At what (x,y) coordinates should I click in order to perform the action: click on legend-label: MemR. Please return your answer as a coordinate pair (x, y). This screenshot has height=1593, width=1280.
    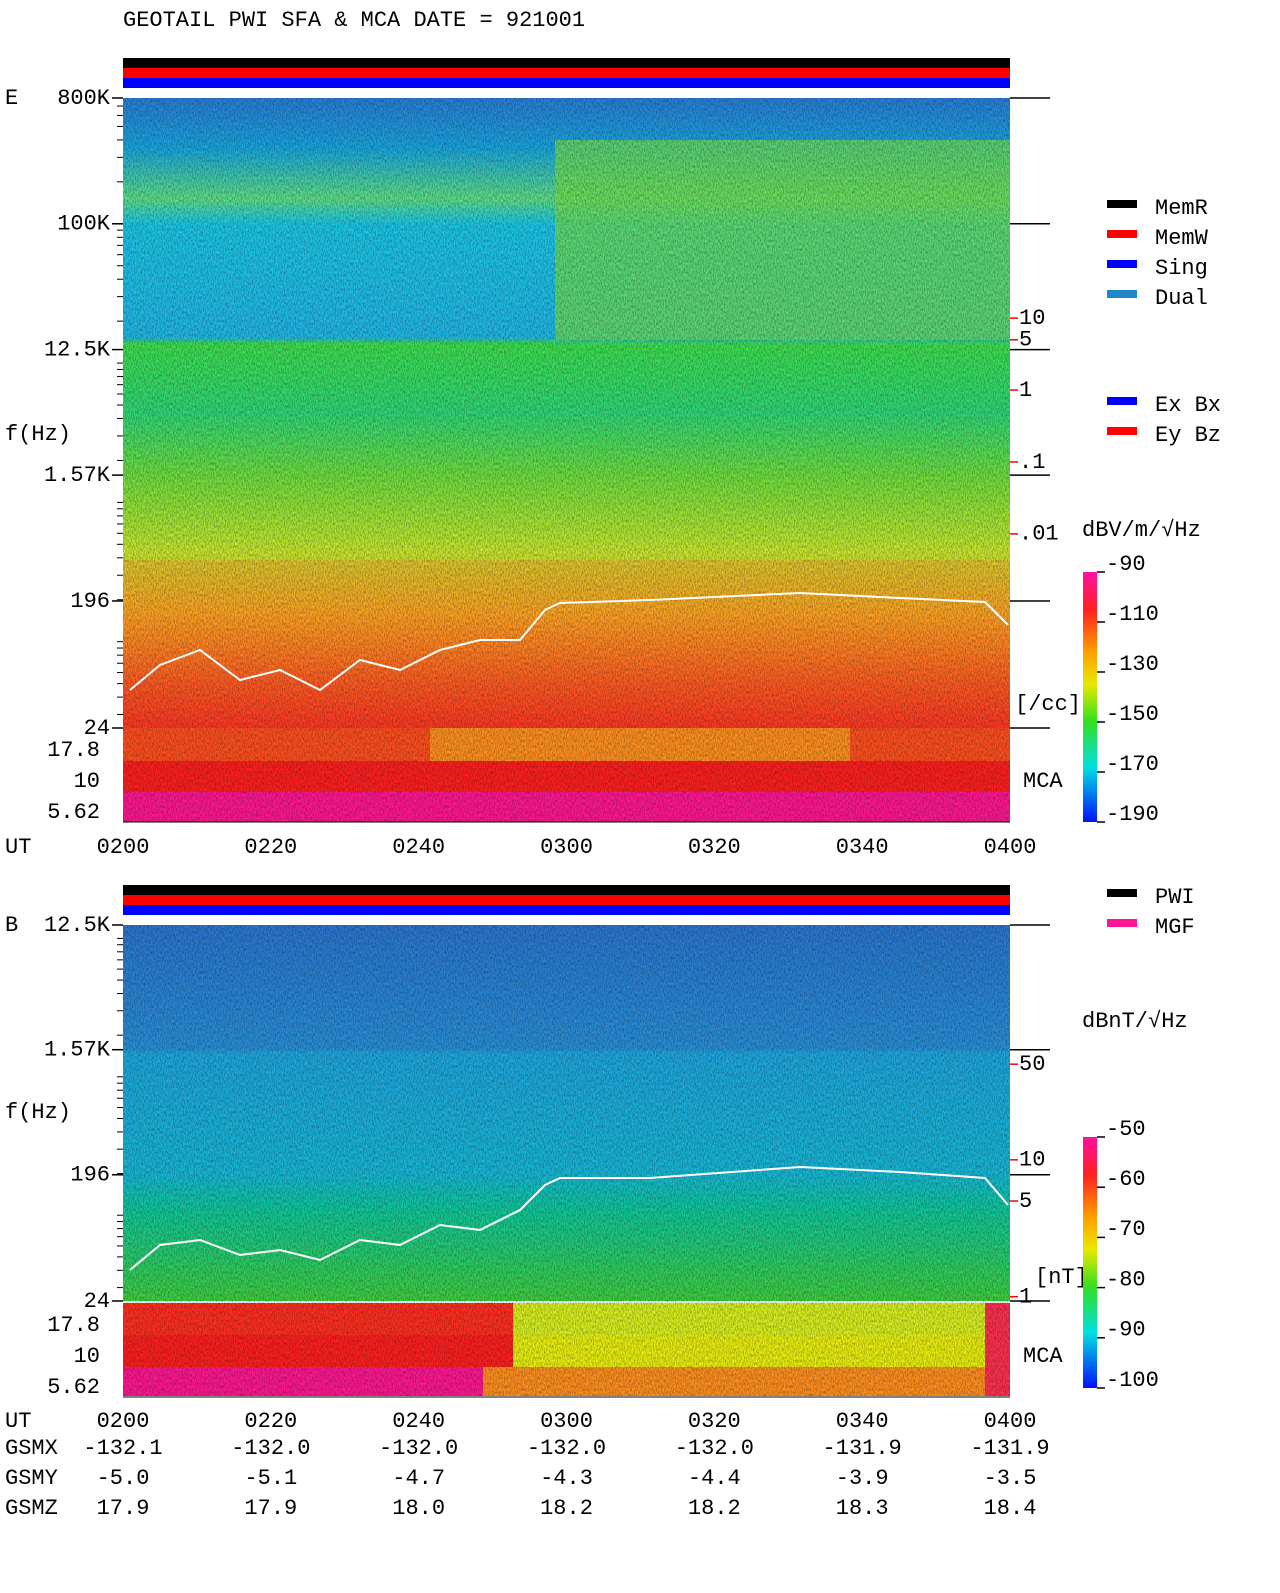
    Looking at the image, I should click on (1181, 208).